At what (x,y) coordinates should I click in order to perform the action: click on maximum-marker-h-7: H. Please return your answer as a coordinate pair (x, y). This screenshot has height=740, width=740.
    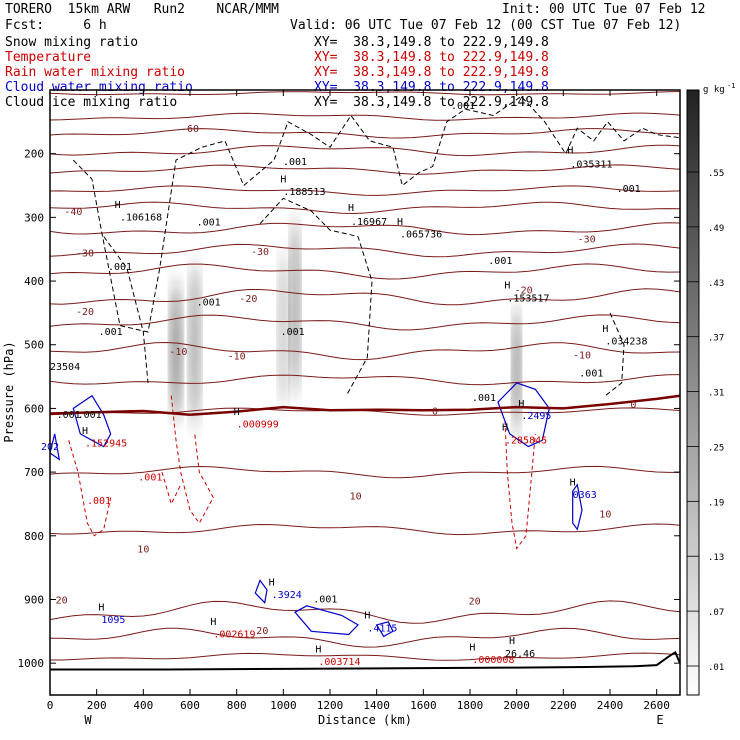
    Looking at the image, I should click on (237, 412).